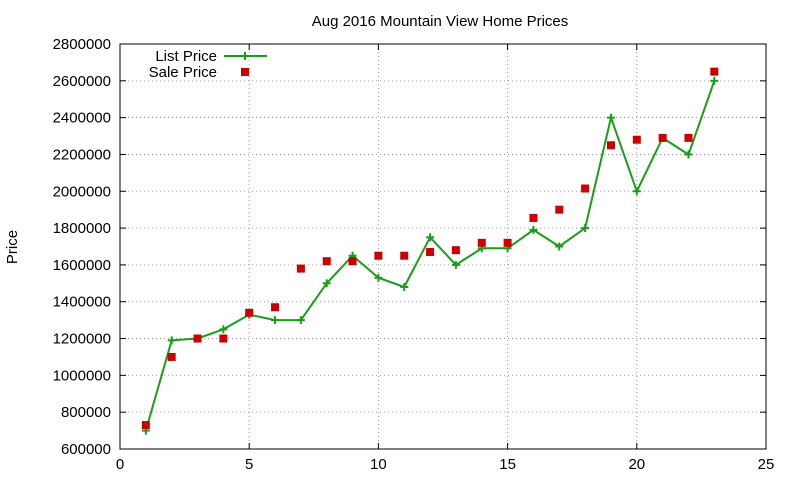 The height and width of the screenshot is (480, 800). What do you see at coordinates (82, 44) in the screenshot?
I see `y-tick-label: 2800000` at bounding box center [82, 44].